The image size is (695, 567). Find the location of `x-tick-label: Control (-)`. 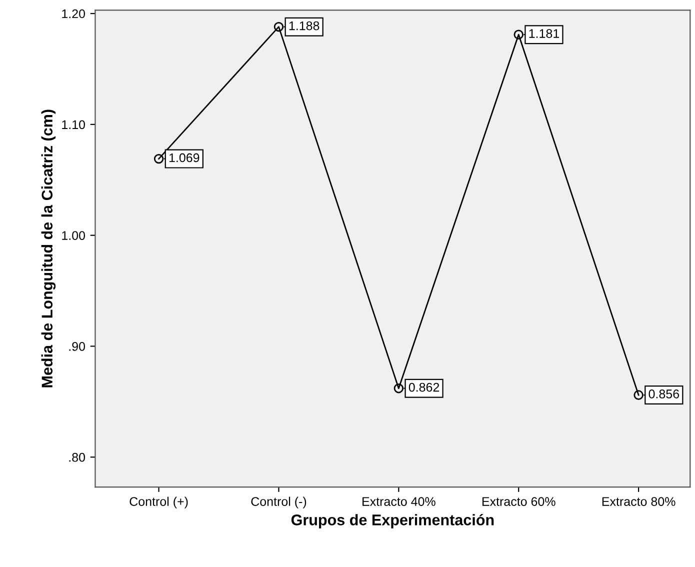

x-tick-label: Control (-) is located at coordinates (278, 502).